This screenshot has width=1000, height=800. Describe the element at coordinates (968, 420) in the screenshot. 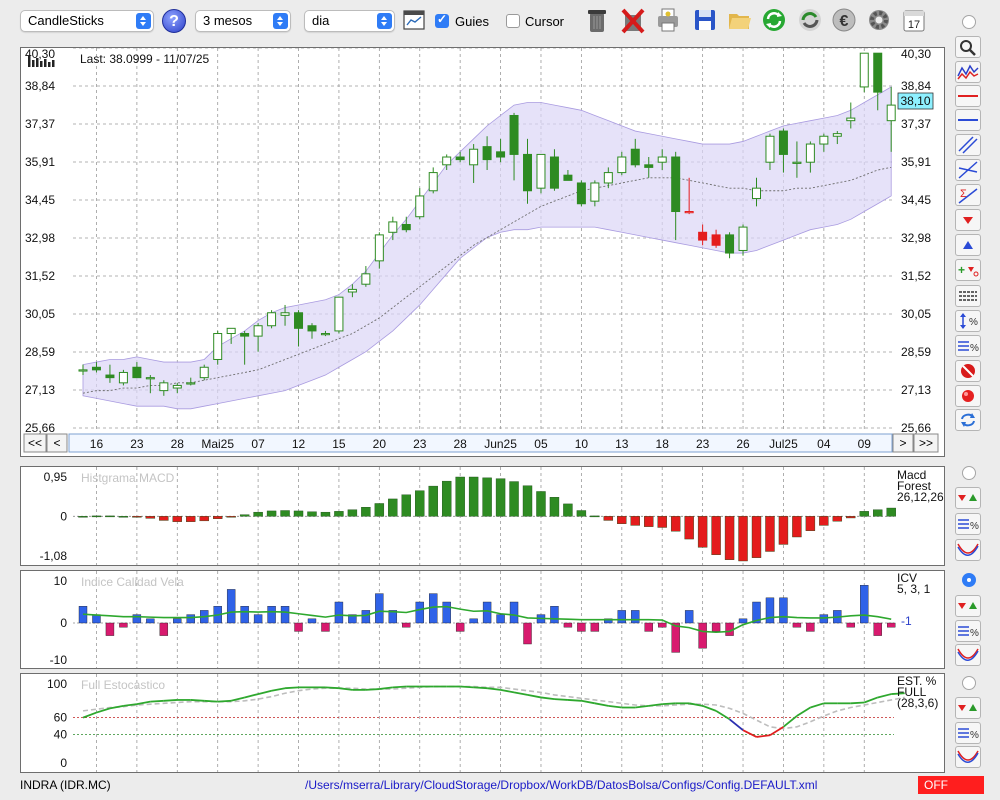

I see `swap-button` at that location.